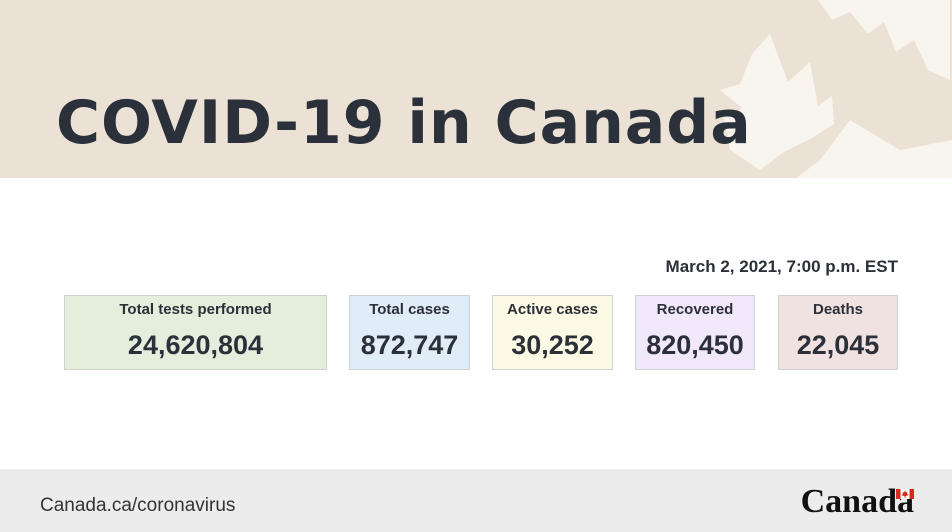 The width and height of the screenshot is (952, 532). I want to click on stat-card-active-cases: Active cases 30,252, so click(552, 332).